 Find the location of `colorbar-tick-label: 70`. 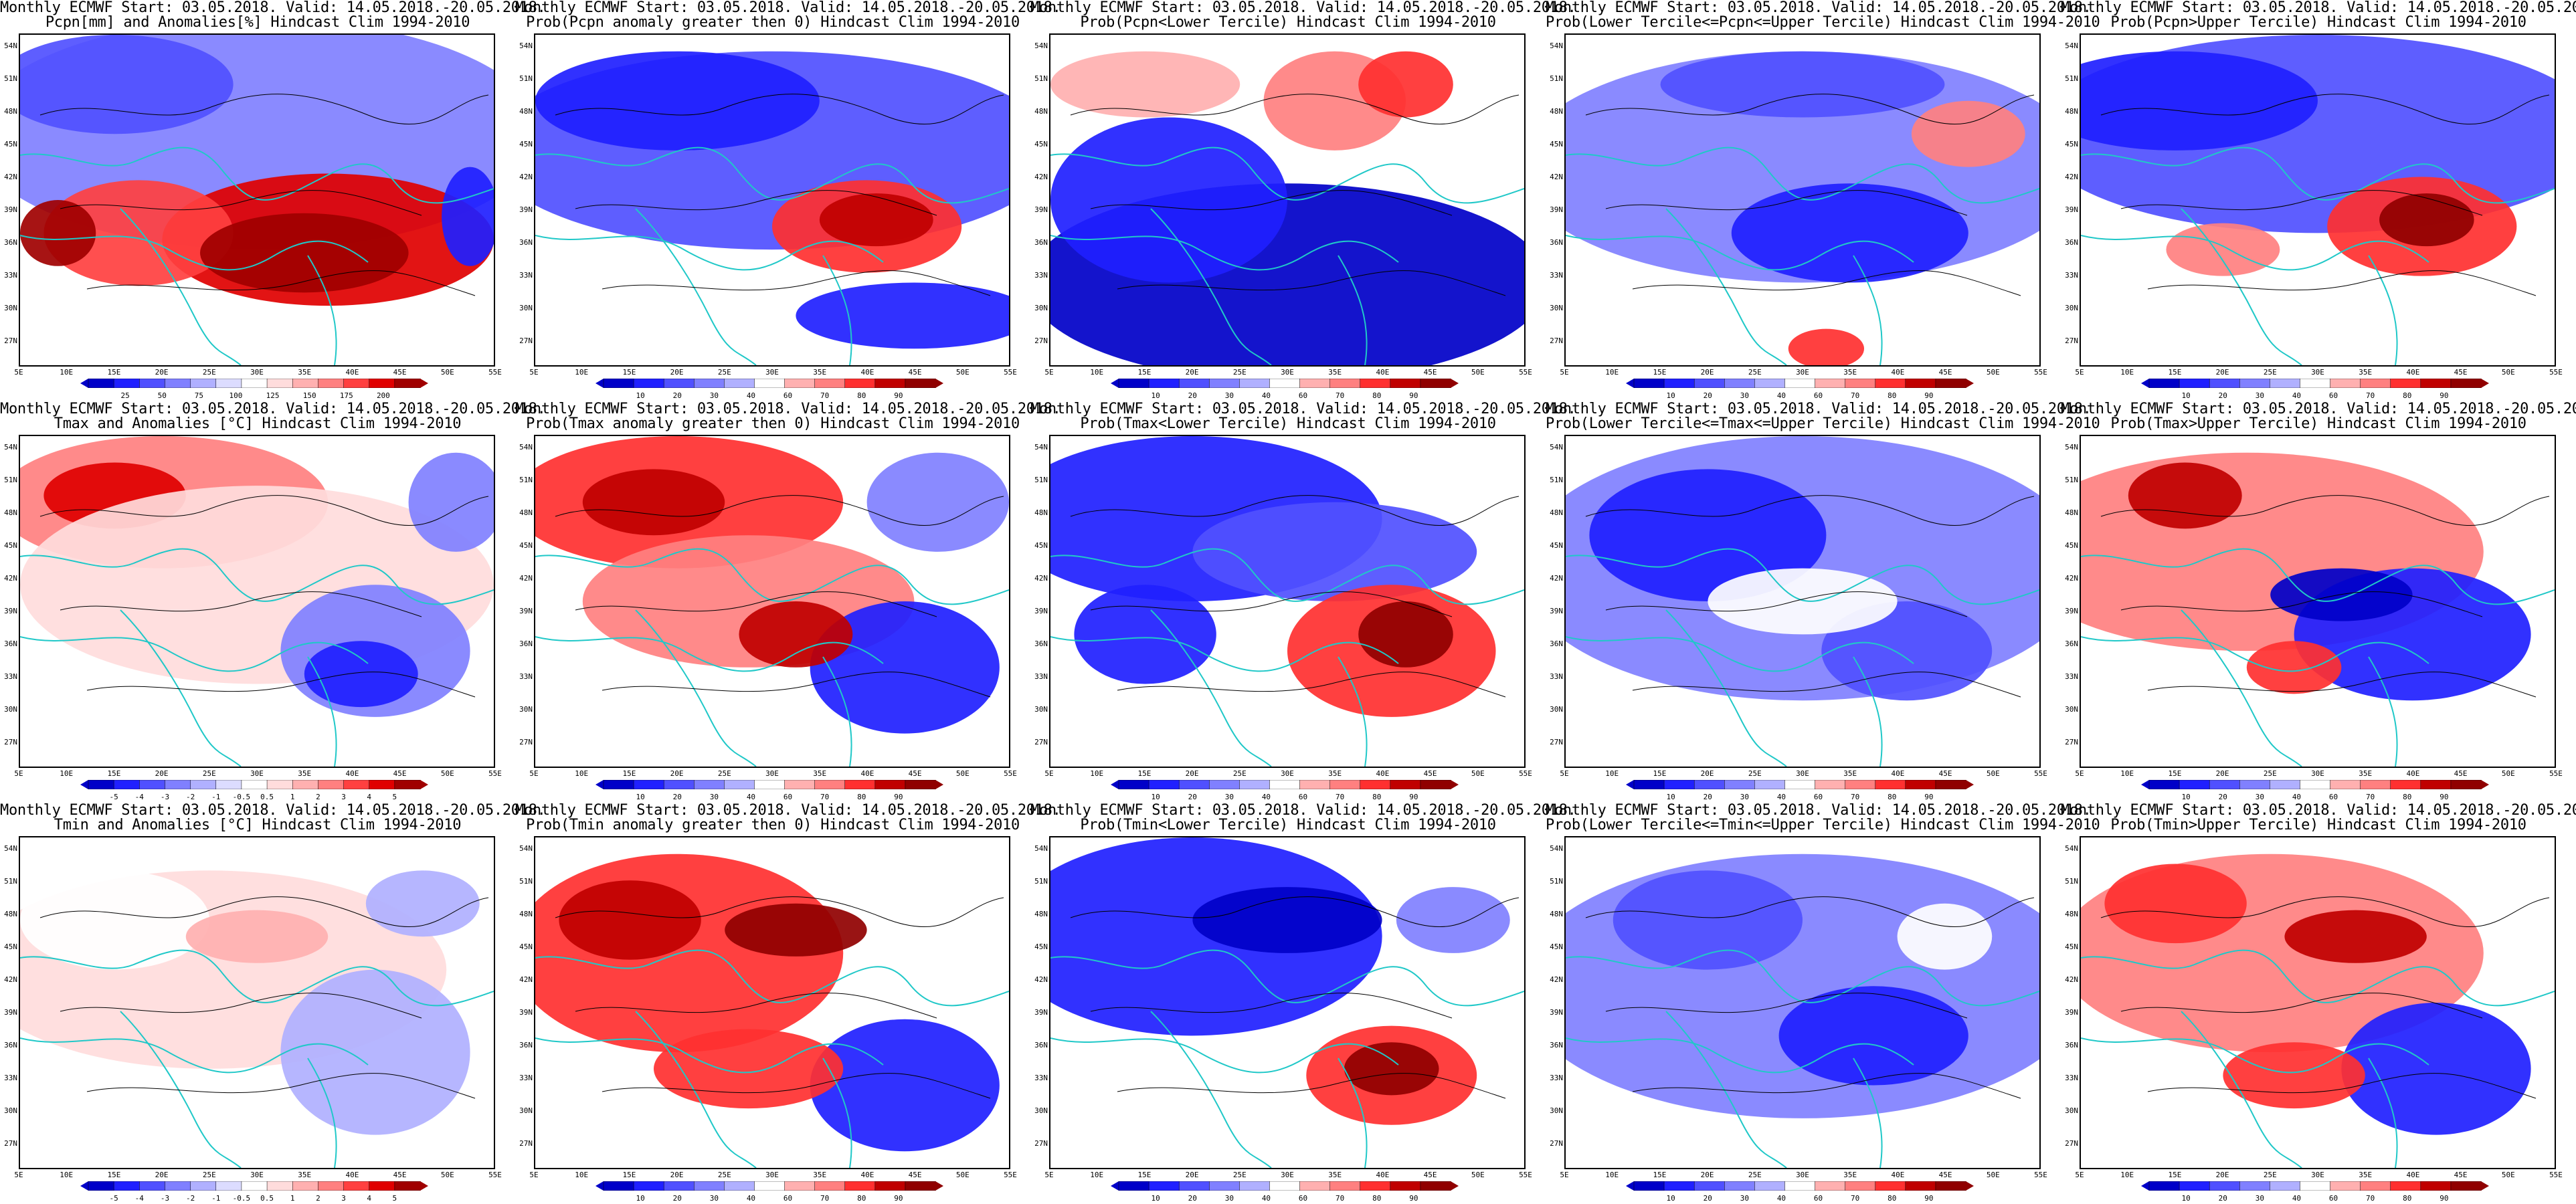

colorbar-tick-label: 70 is located at coordinates (2370, 1198).